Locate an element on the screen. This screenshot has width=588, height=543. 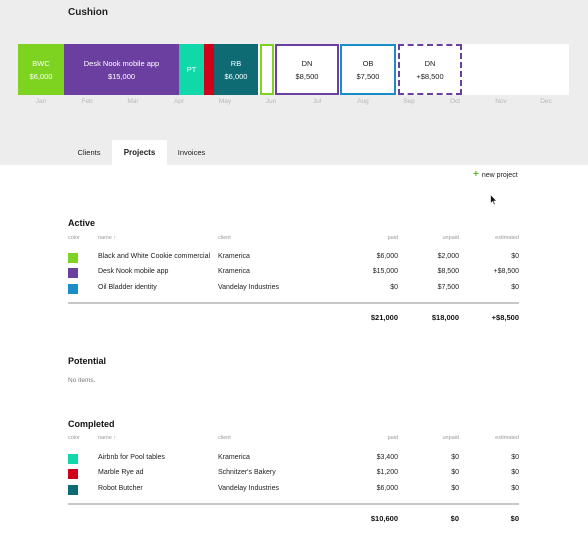
month-label: Feb is located at coordinates (87, 101).